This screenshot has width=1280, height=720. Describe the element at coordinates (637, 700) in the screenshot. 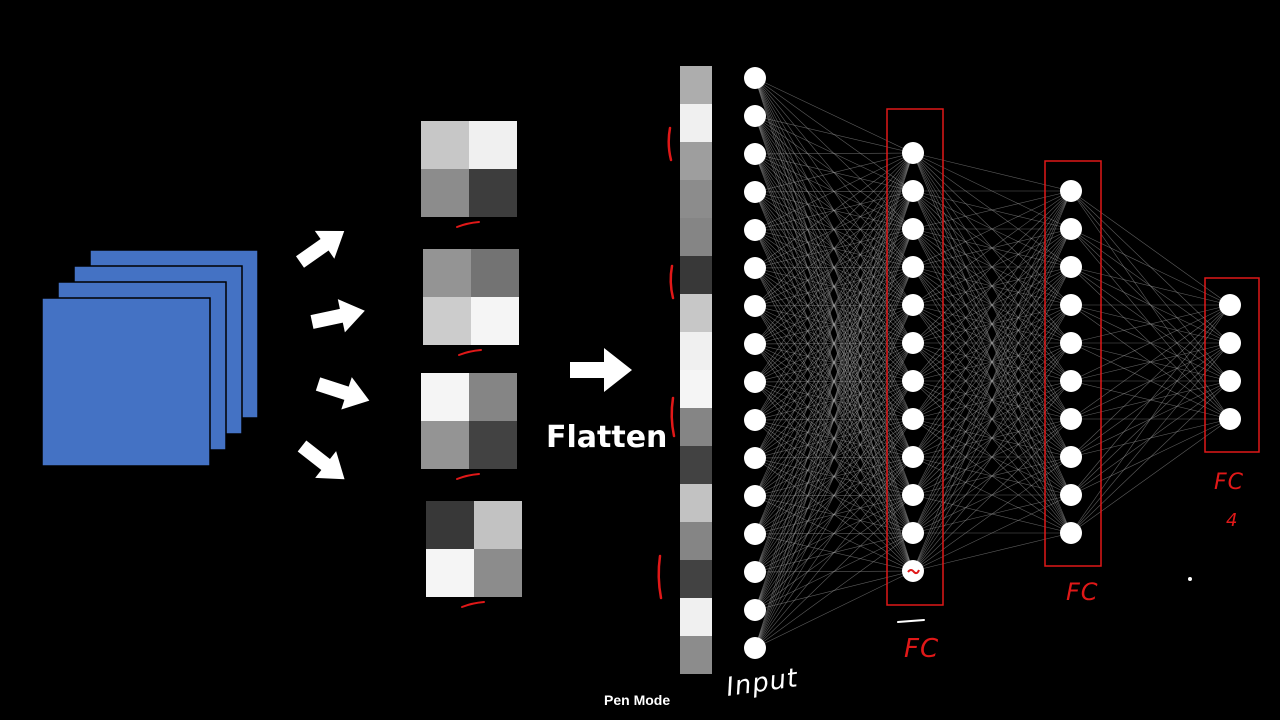

I see `pen-mode-indicator: Pen Mode` at that location.